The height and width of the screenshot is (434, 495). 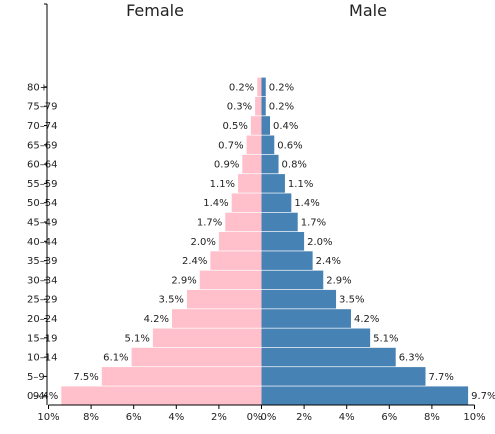 I want to click on age-group-label-14: 70–74, so click(x=42, y=126).